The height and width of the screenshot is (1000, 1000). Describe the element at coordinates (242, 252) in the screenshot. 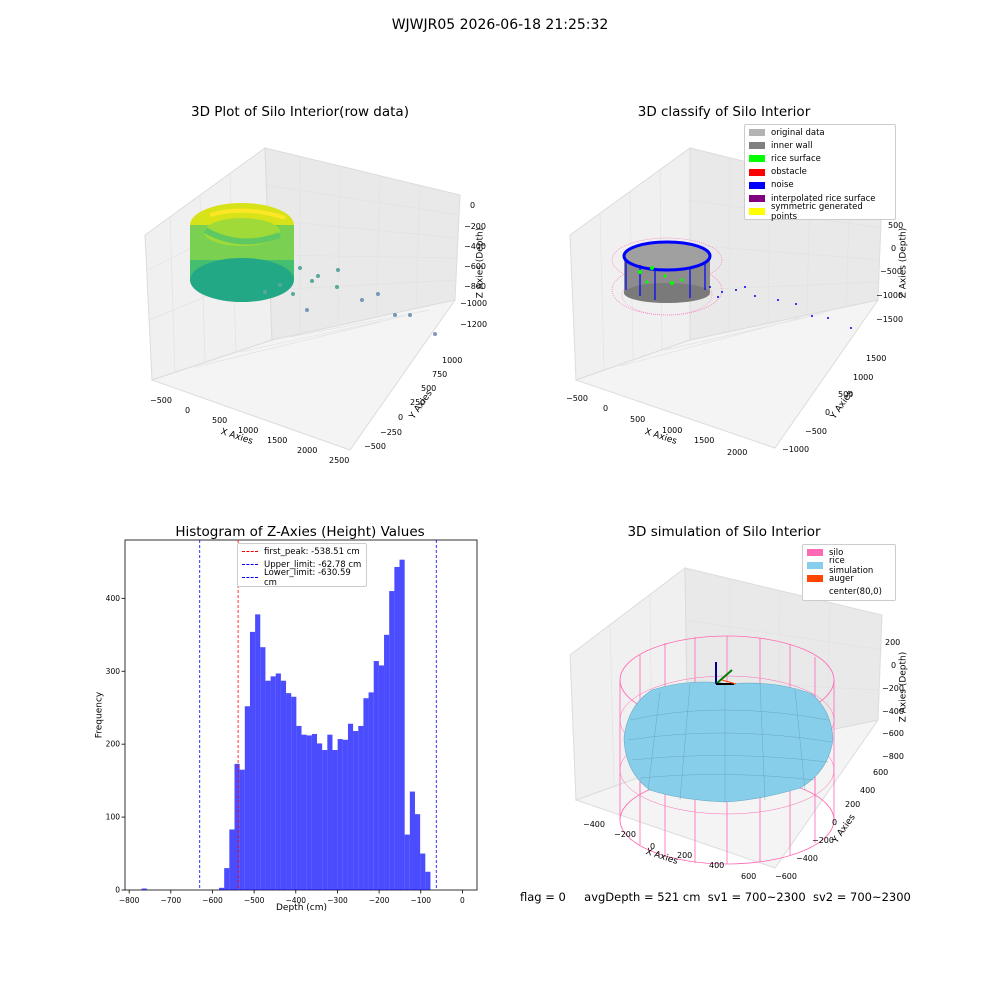

I see `panel1-scatter-cylinder` at that location.